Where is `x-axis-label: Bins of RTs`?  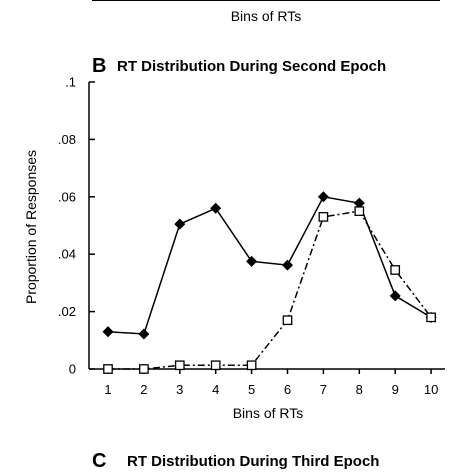
x-axis-label: Bins of RTs is located at coordinates (268, 413).